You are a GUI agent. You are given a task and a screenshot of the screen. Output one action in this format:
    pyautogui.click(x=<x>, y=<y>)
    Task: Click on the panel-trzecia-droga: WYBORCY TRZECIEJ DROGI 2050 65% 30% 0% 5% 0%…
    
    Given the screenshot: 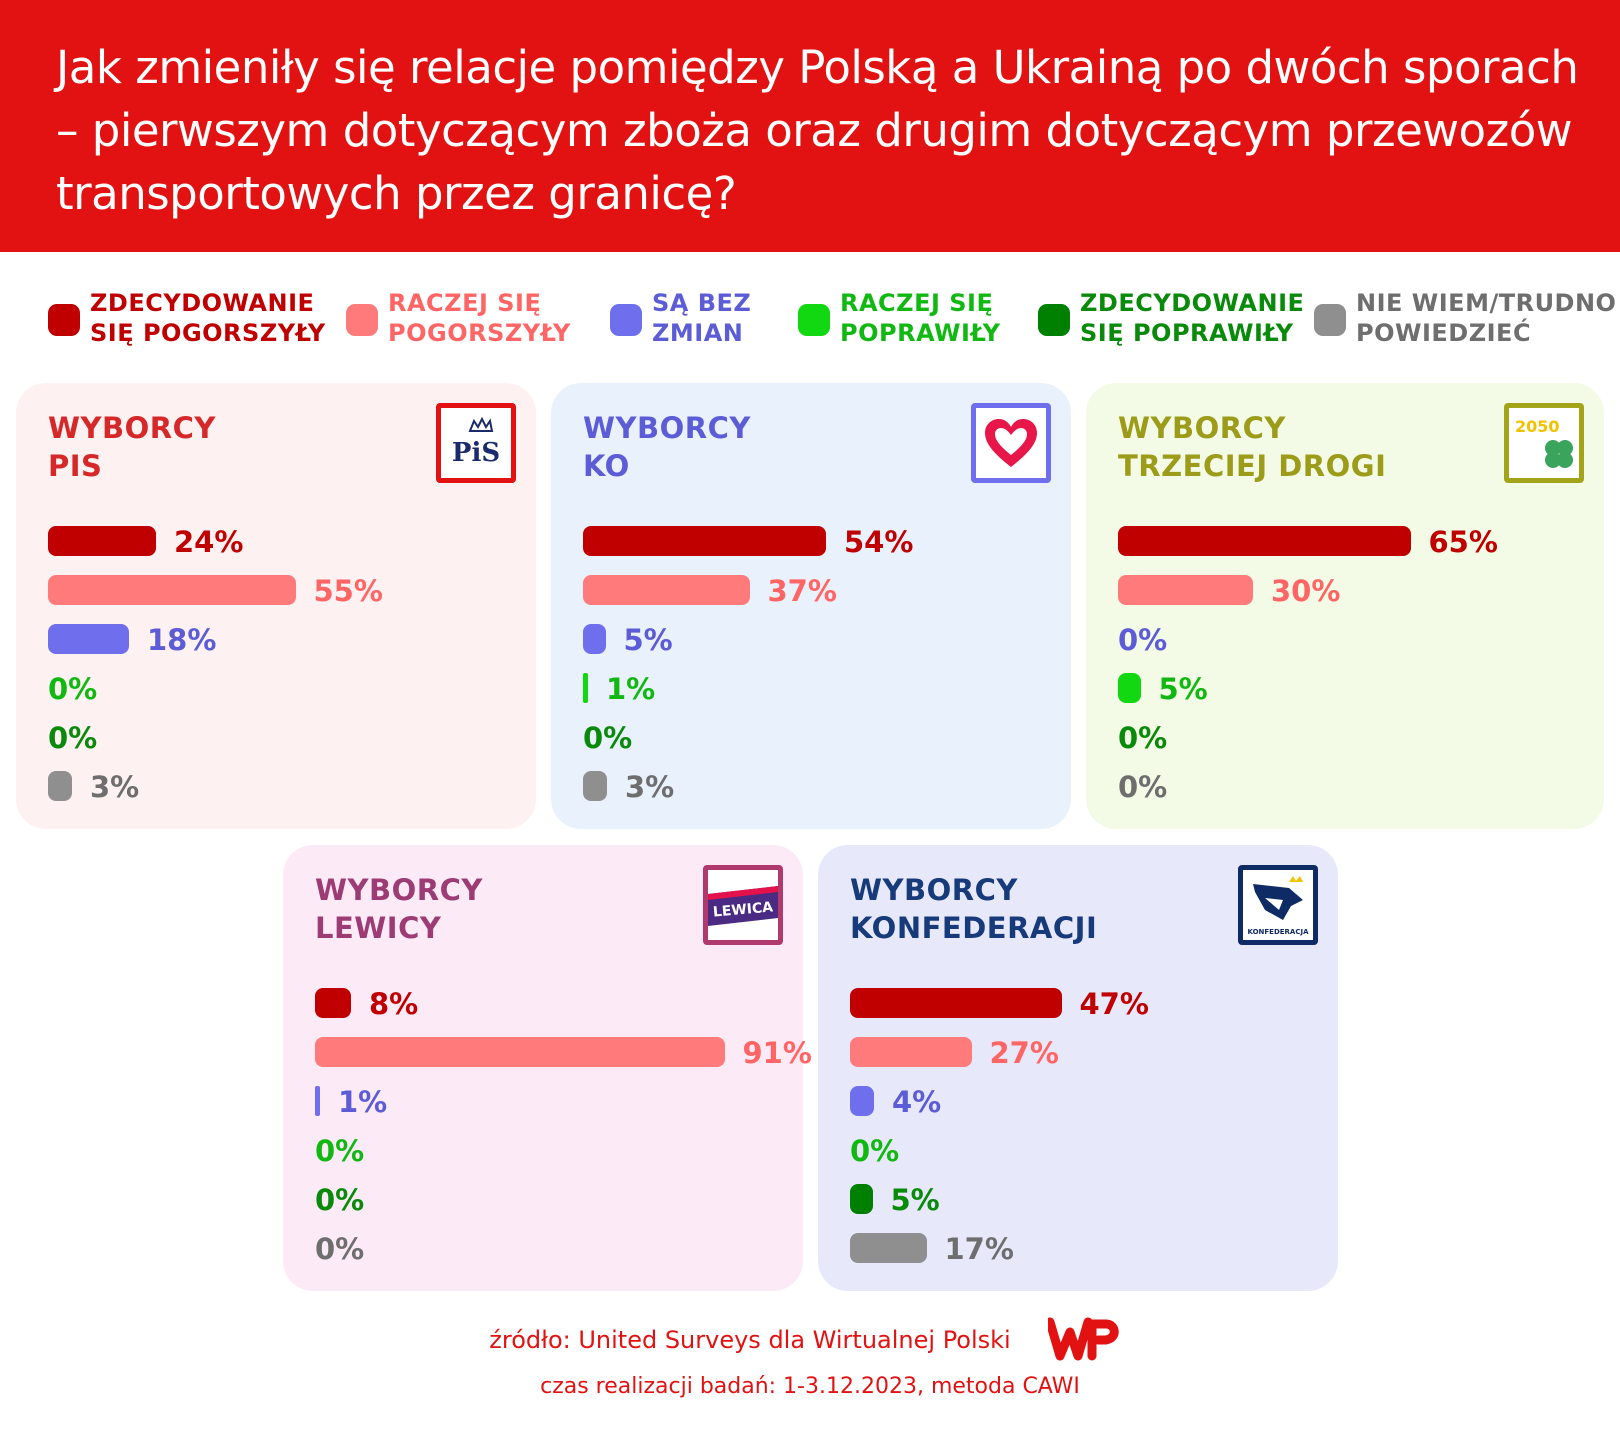 What is the action you would take?
    pyautogui.click(x=1345, y=606)
    